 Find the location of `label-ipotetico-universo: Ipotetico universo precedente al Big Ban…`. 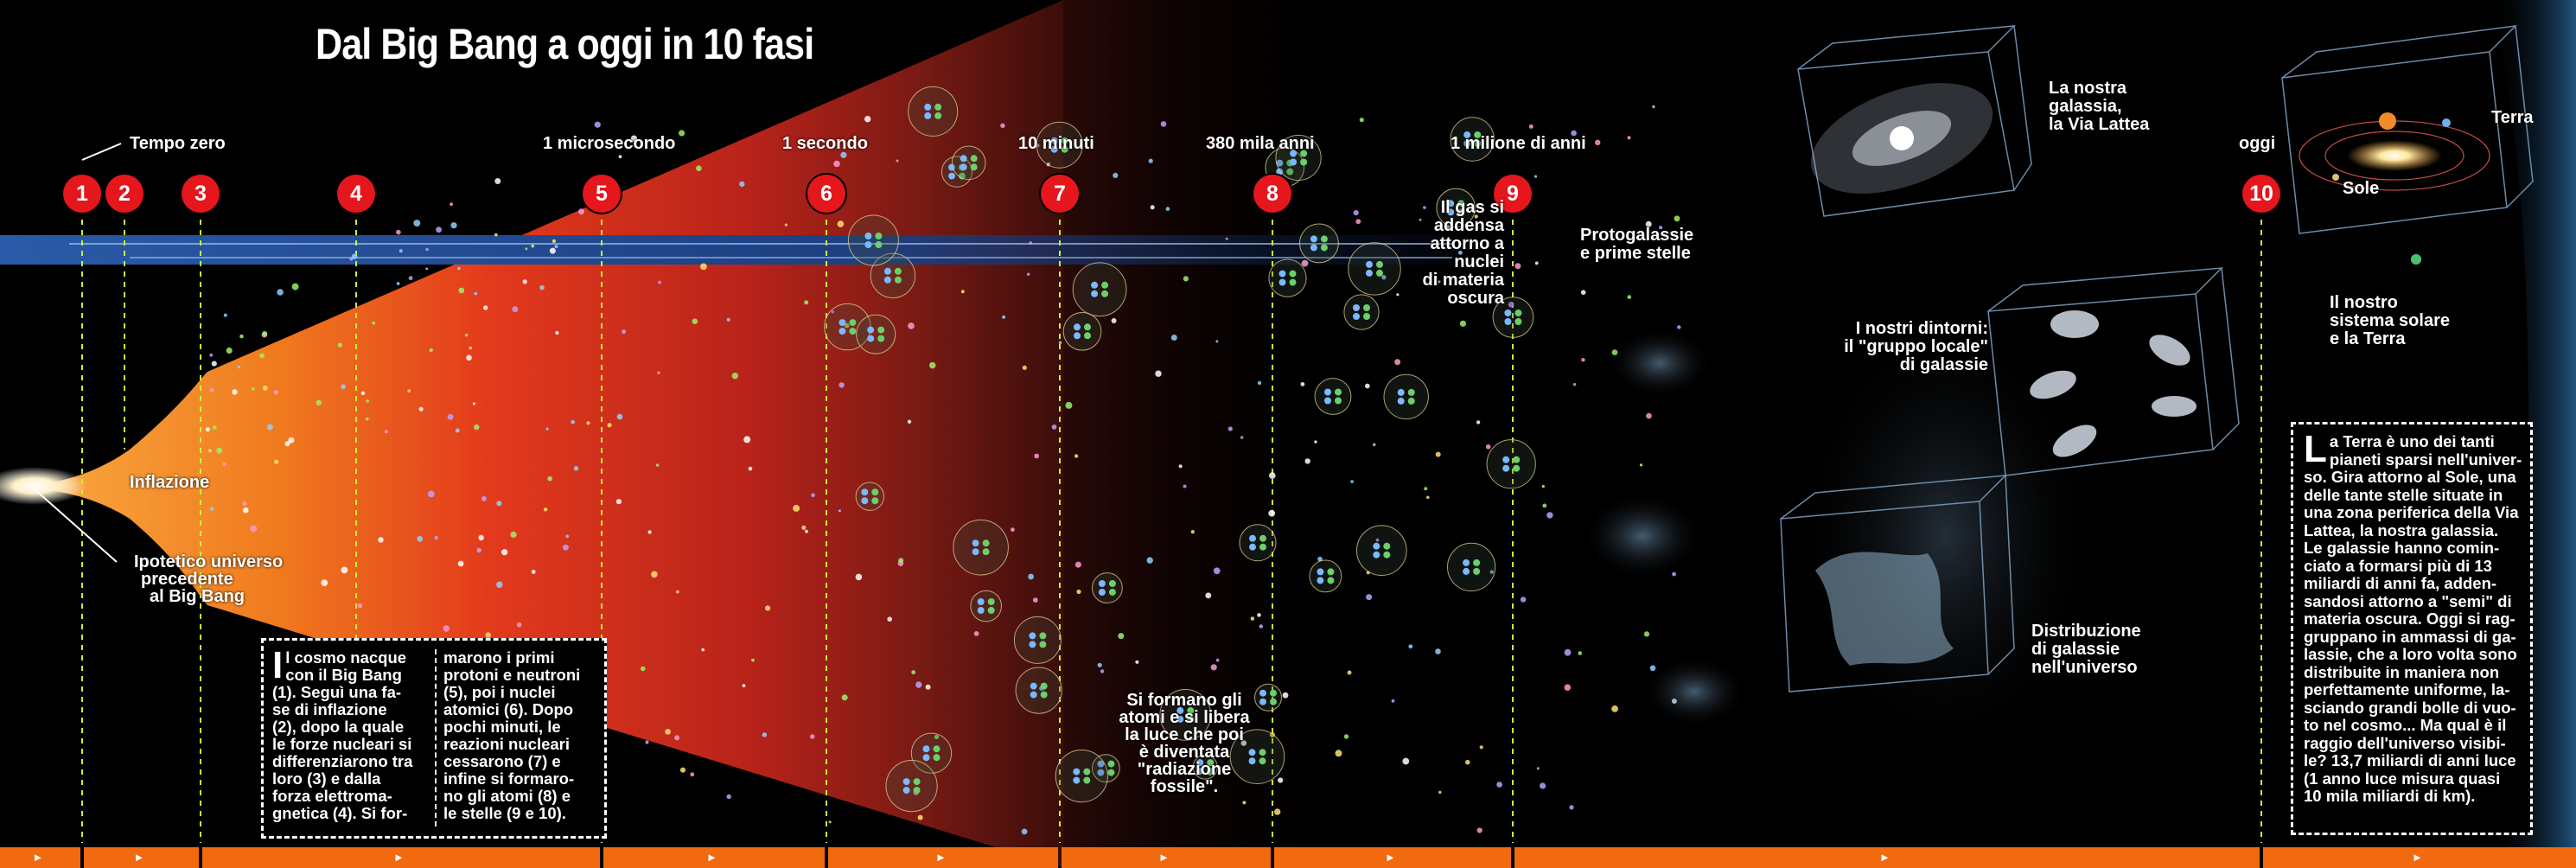

label-ipotetico-universo: Ipotetico universo precedente al Big Ban… is located at coordinates (209, 579).